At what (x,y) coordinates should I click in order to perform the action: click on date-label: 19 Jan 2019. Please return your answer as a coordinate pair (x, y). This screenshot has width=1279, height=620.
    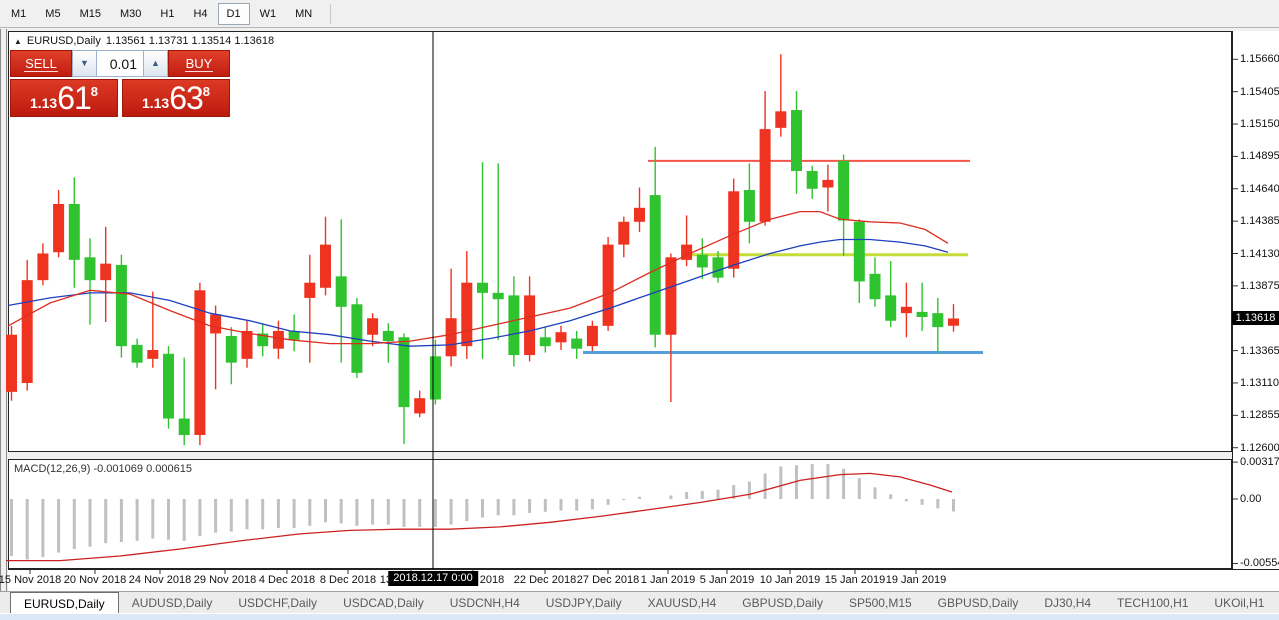
    Looking at the image, I should click on (916, 580).